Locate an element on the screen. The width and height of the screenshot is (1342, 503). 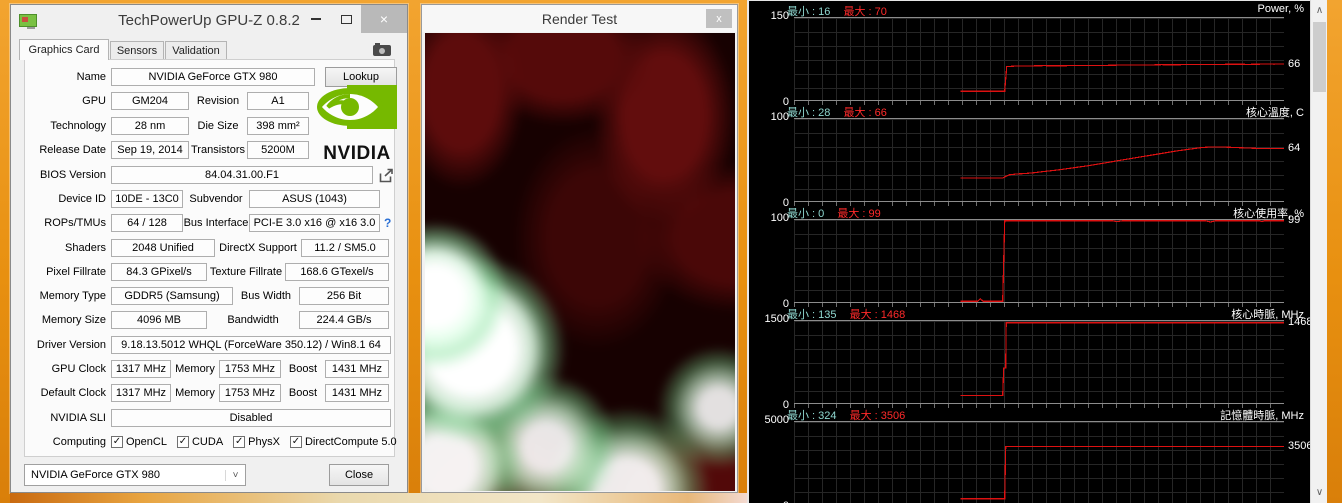
default-memory-clock-value: 1753 MHz is located at coordinates (250, 393).